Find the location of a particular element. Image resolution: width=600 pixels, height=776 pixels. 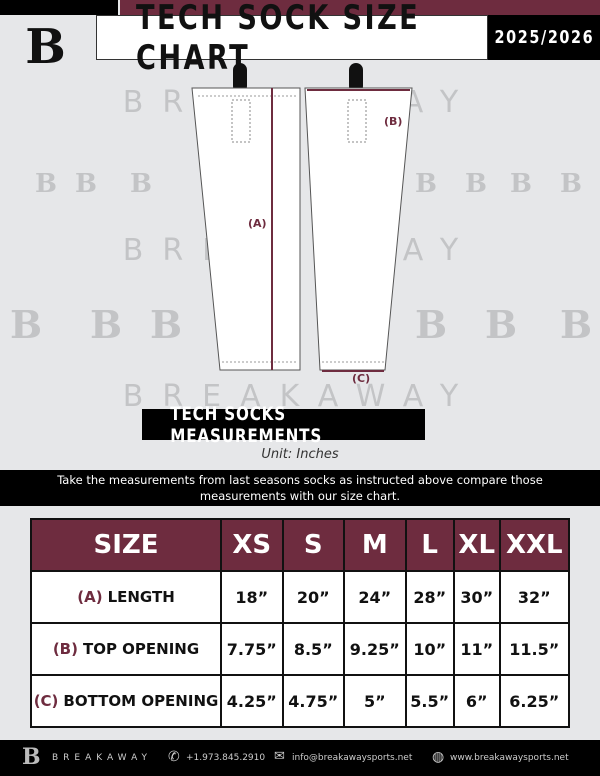

footer-phone: +1.973.845.2910 is located at coordinates (226, 758).